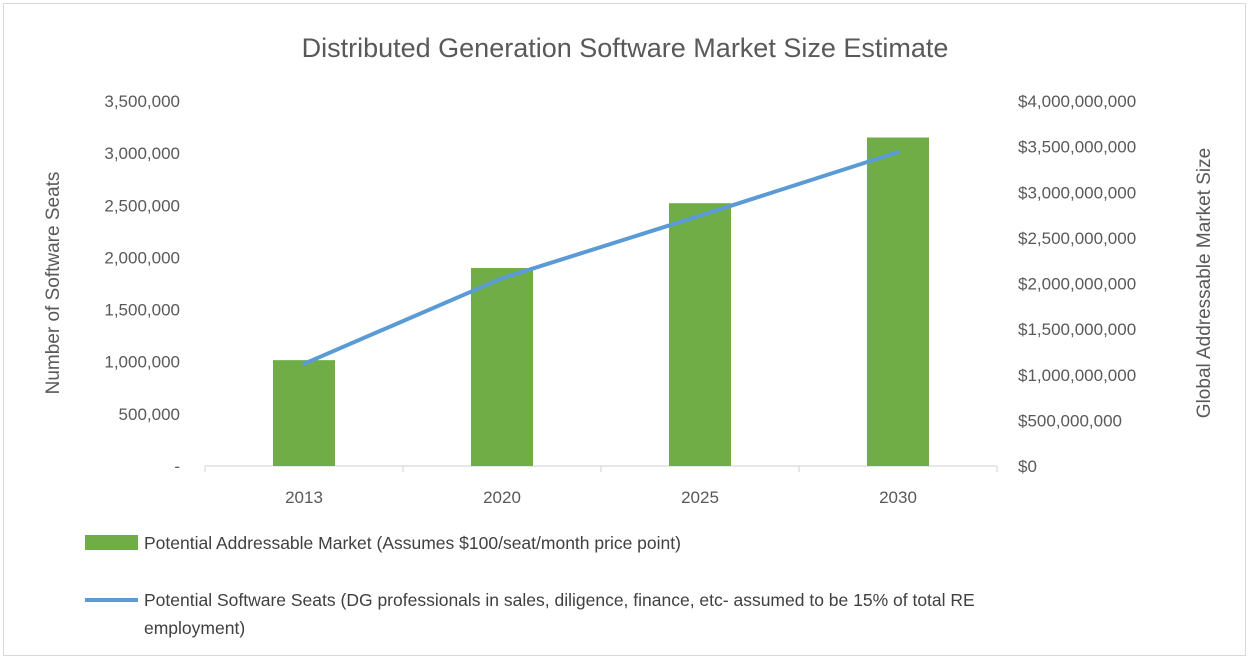 The image size is (1251, 661). What do you see at coordinates (601, 486) in the screenshot?
I see `x-axis-ticks: 2013 2020 2025 2030` at bounding box center [601, 486].